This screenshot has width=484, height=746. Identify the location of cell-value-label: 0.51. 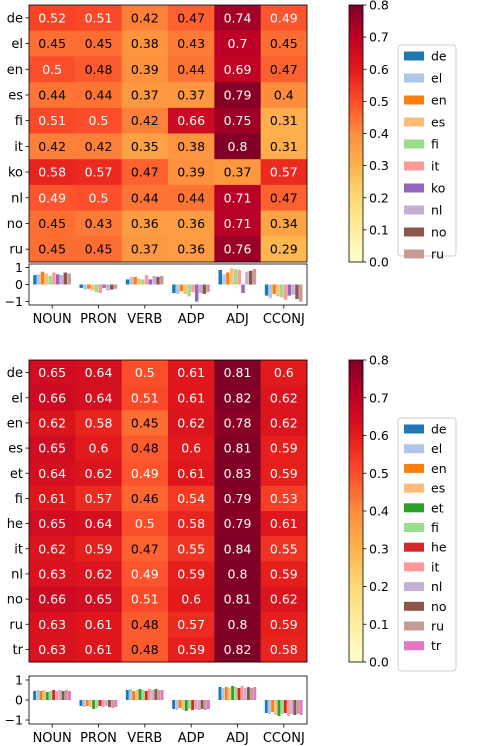
(145, 397).